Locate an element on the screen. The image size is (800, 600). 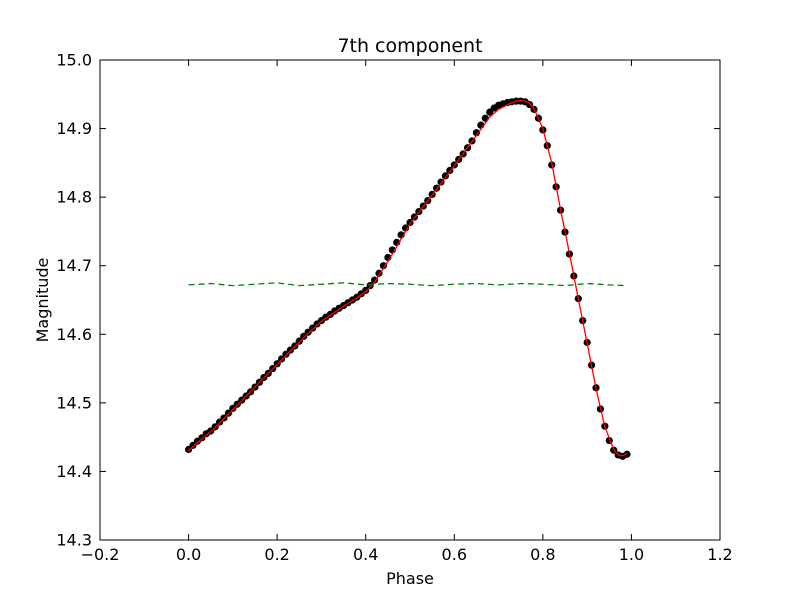
y-tick-label: 14.7 is located at coordinates (74, 265).